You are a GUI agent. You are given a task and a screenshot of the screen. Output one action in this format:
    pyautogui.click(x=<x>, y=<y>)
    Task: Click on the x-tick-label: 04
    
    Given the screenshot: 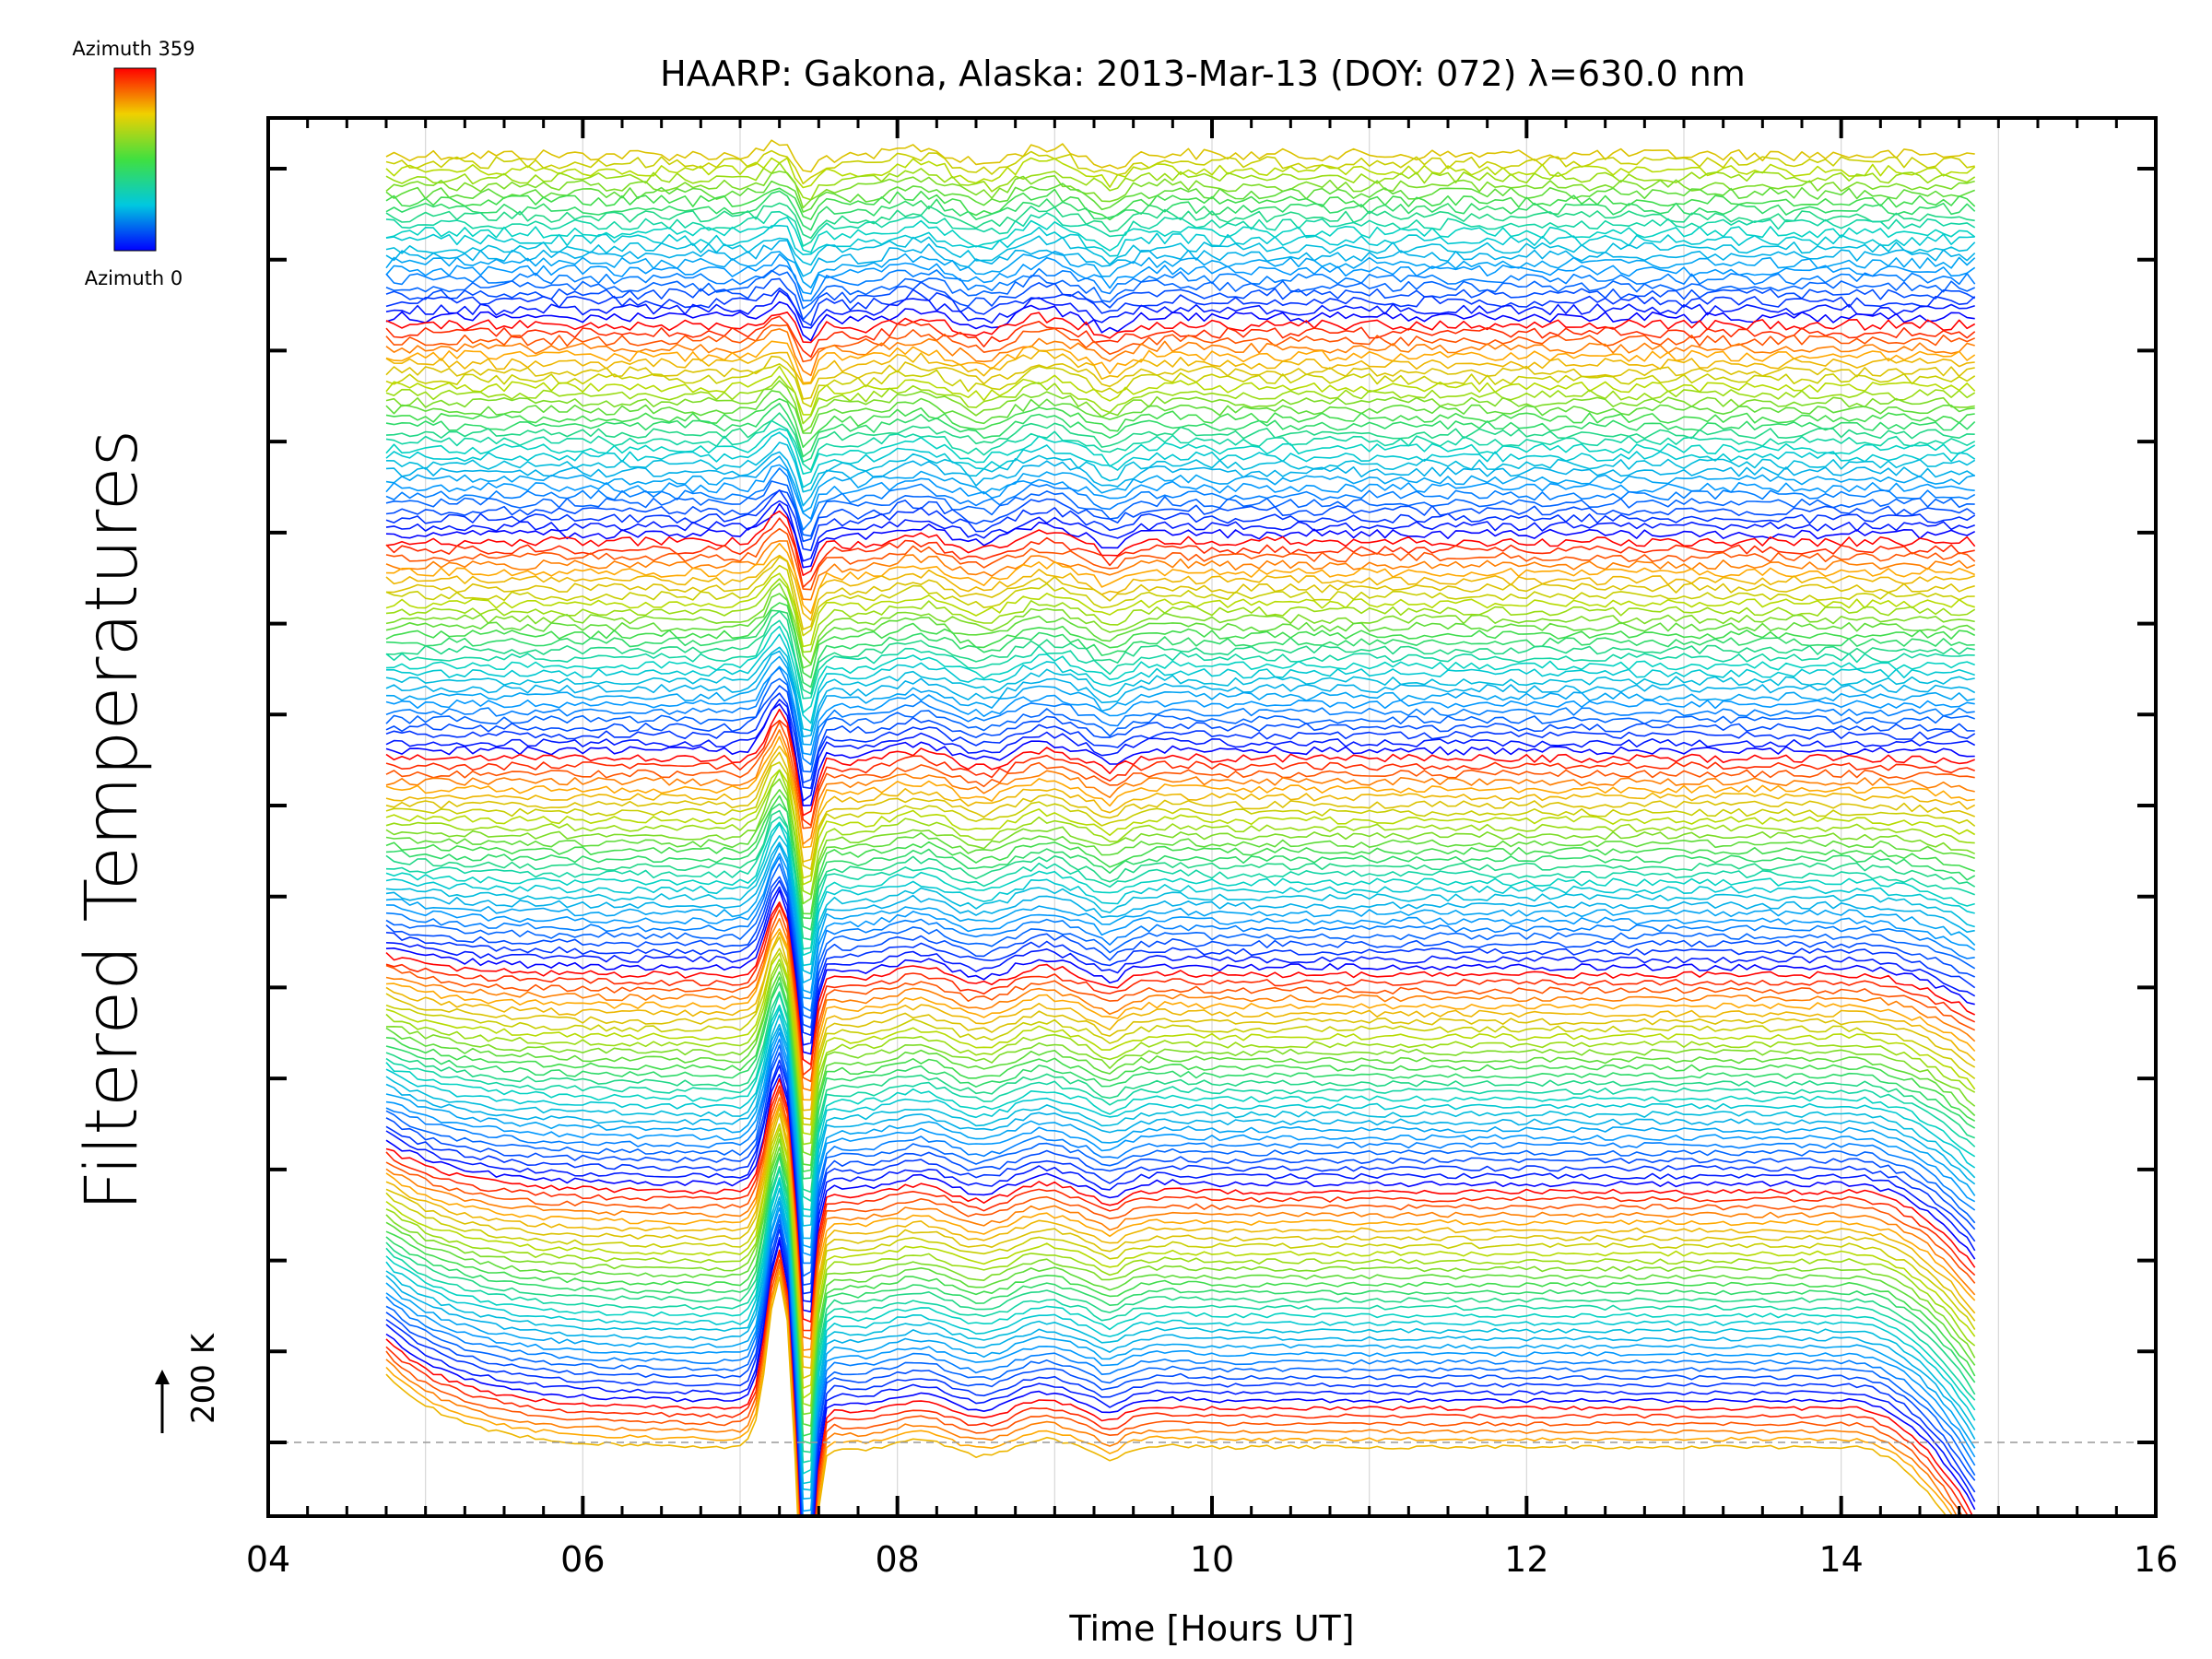 What is the action you would take?
    pyautogui.click(x=268, y=1559)
    